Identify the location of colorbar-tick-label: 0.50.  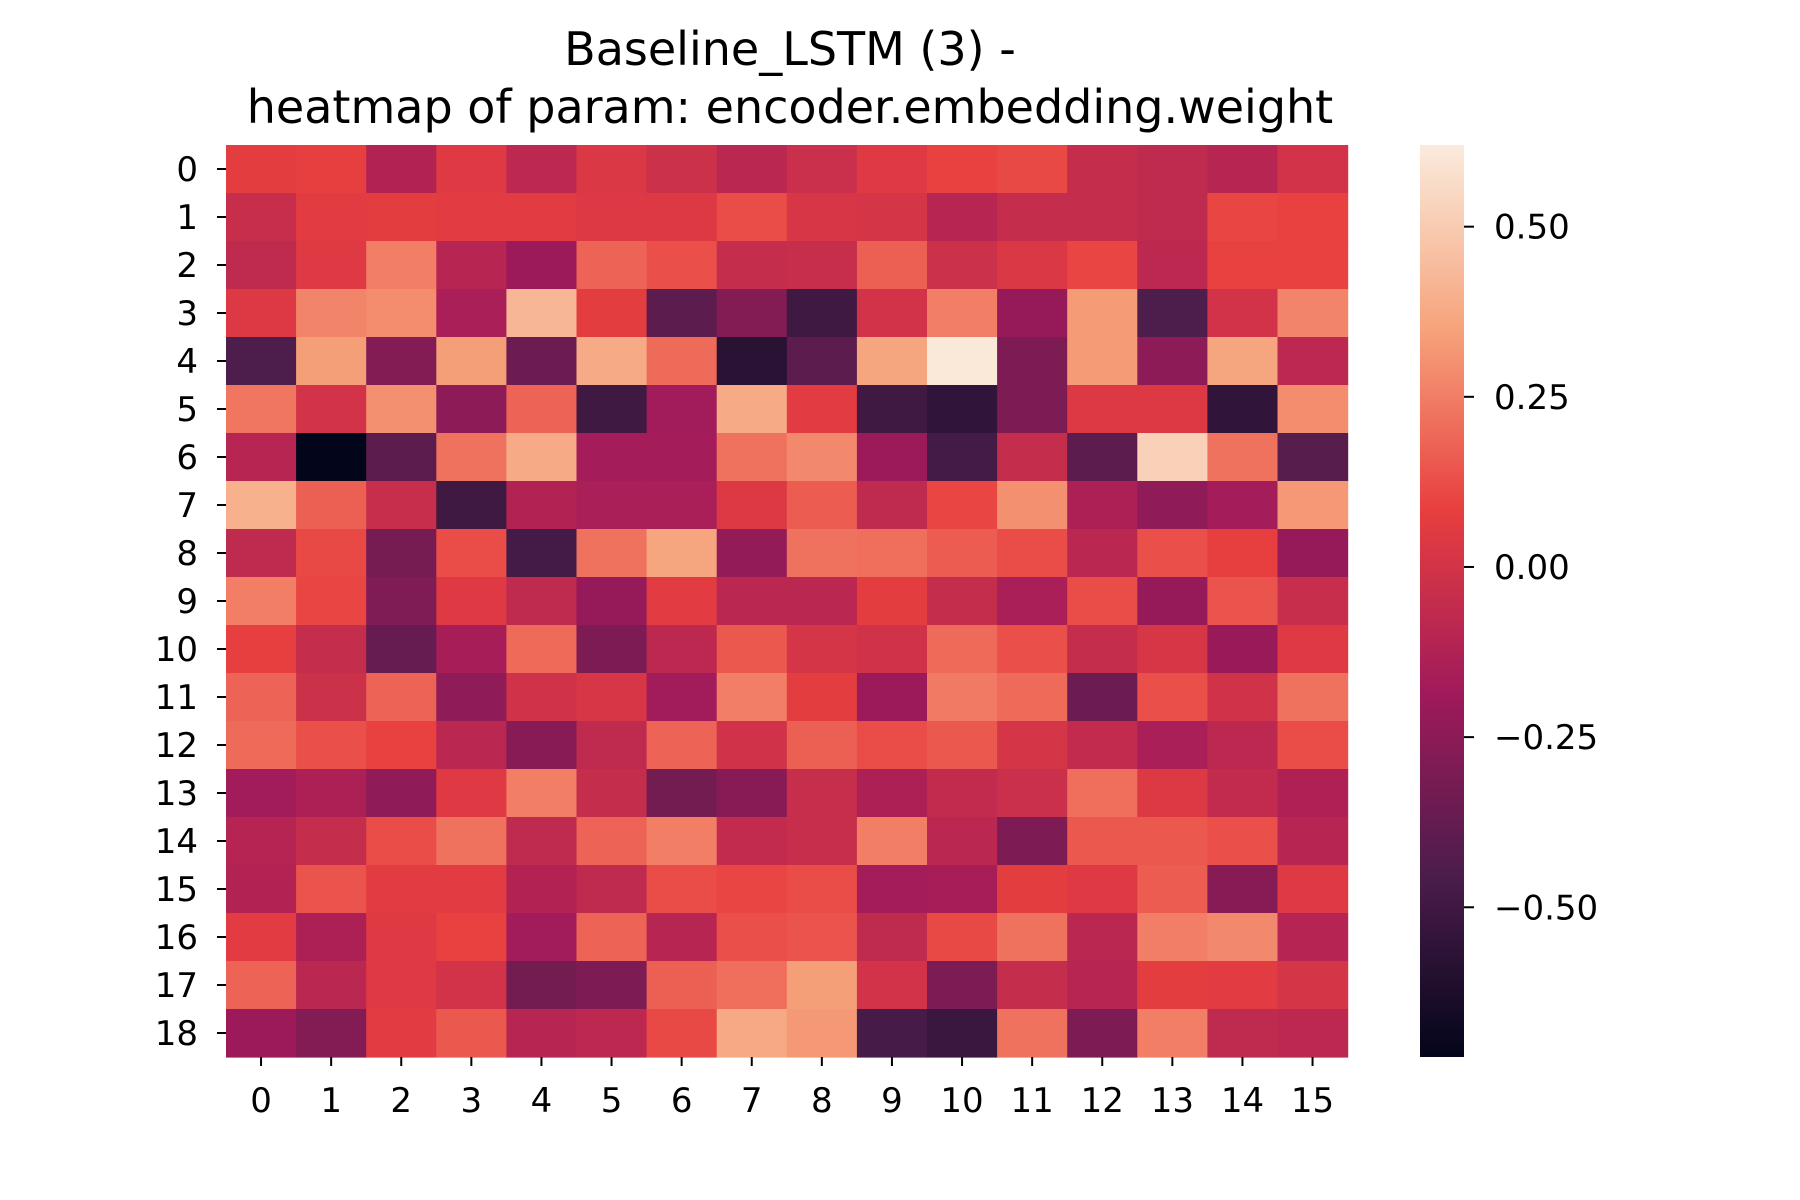
(1532, 228).